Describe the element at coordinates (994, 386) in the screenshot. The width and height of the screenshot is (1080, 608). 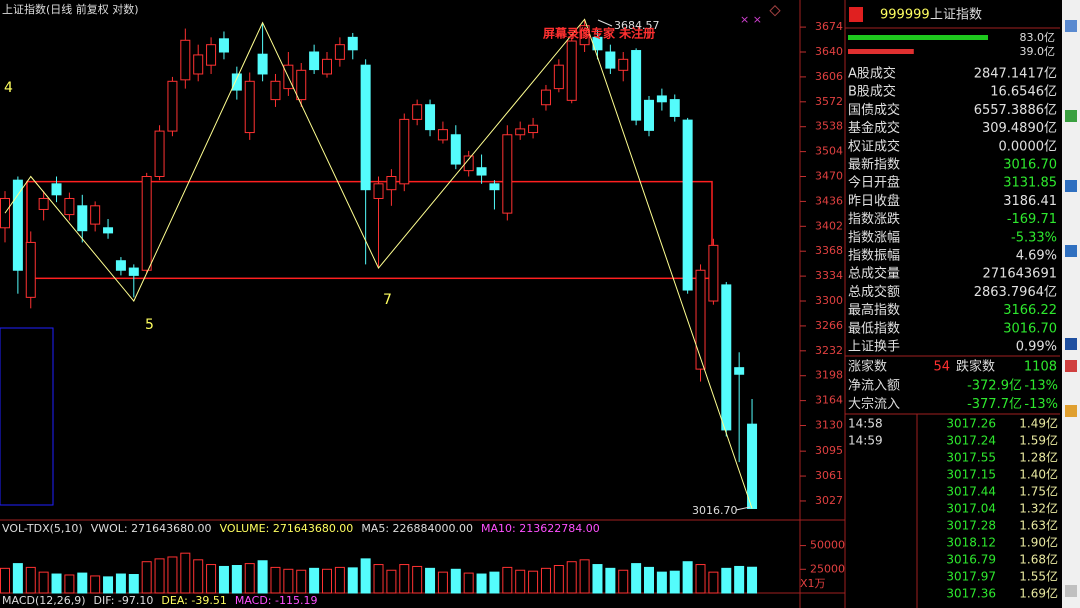
I see `flow-amount: -372.9亿` at that location.